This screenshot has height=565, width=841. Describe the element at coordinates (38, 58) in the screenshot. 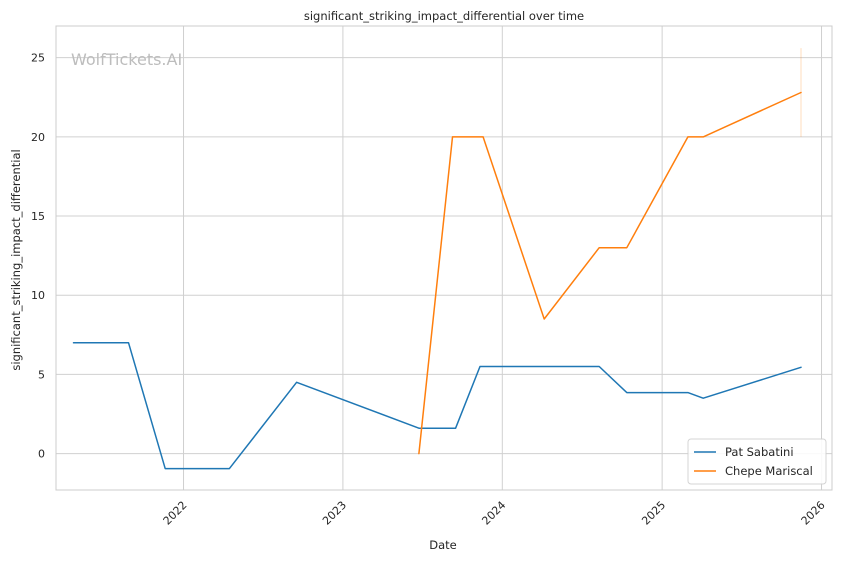

I see `y-tick-label: 25` at that location.